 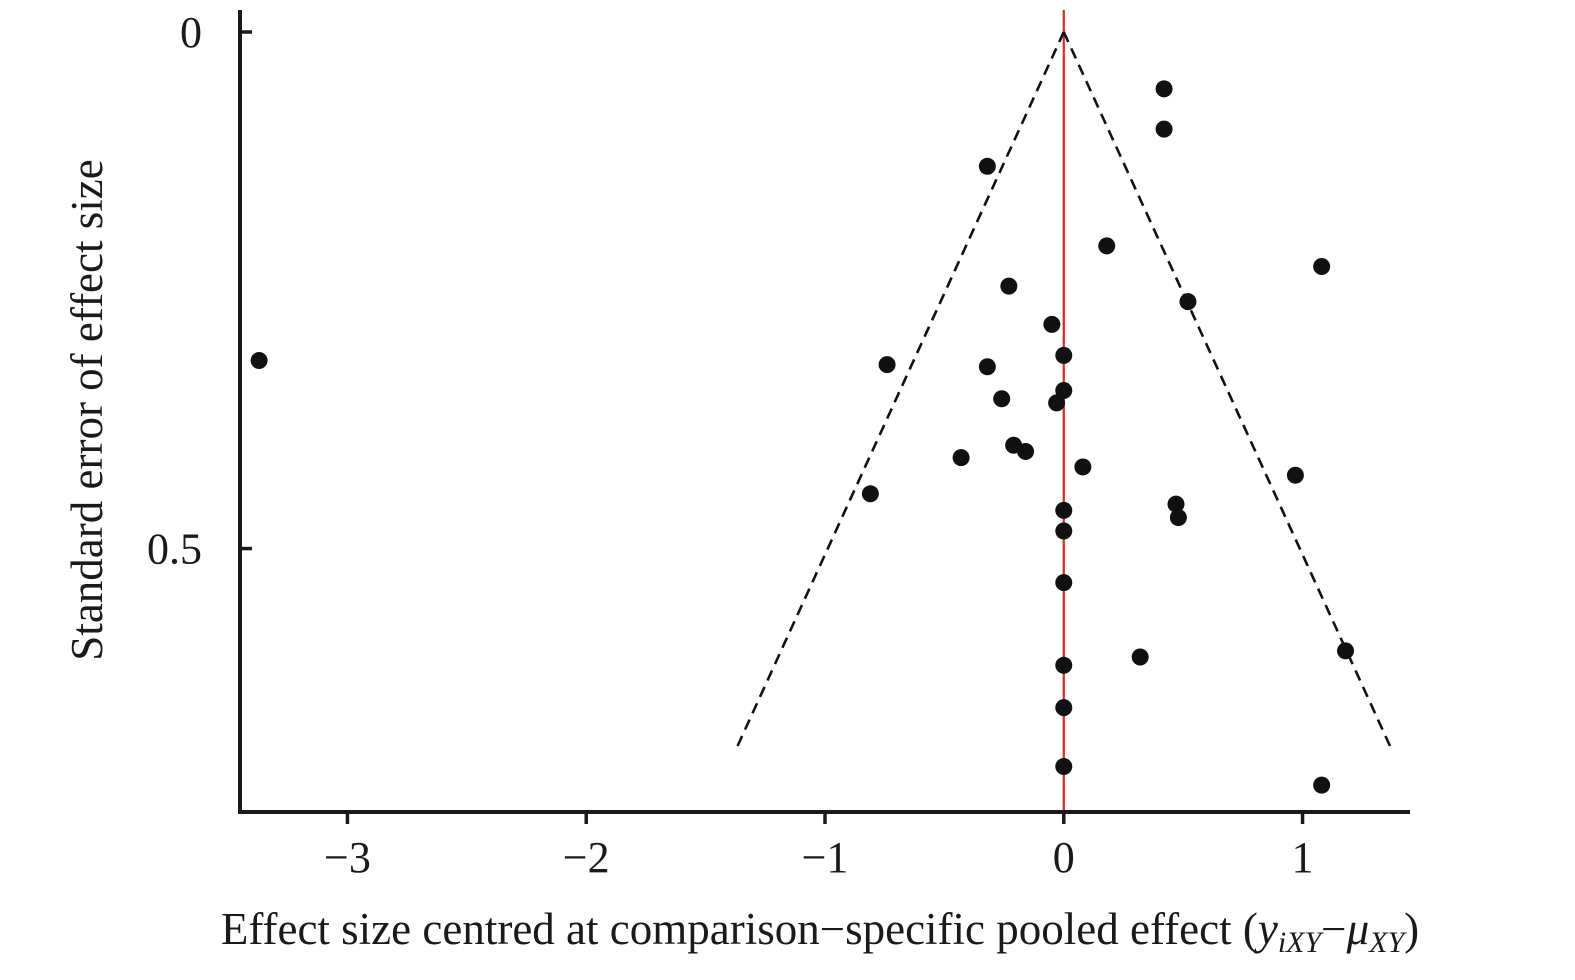 What do you see at coordinates (87, 409) in the screenshot?
I see `y-axis-label: Standard error of effect size` at bounding box center [87, 409].